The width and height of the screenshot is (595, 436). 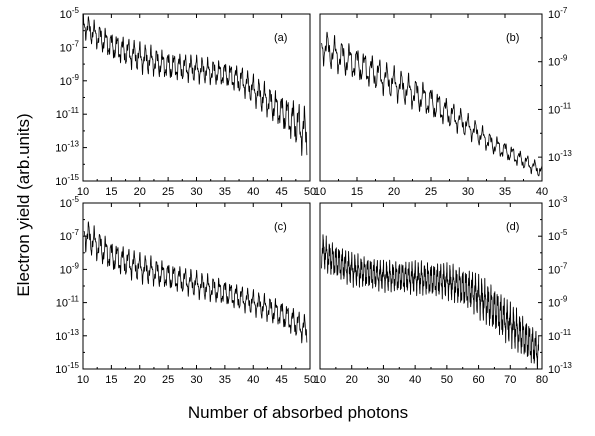 I want to click on panel-label-b: (b), so click(x=512, y=38).